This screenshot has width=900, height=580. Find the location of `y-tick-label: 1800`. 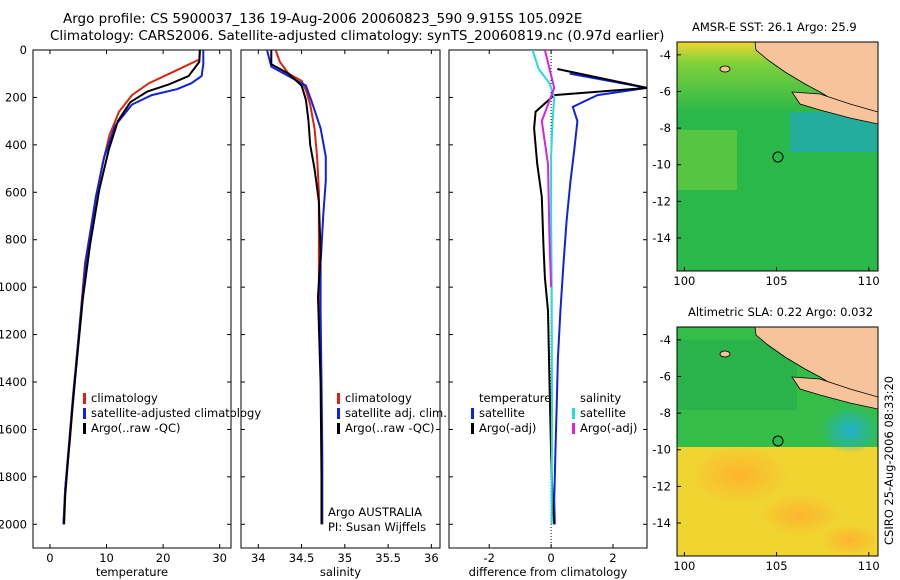

y-tick-label: 1800 is located at coordinates (13, 477).